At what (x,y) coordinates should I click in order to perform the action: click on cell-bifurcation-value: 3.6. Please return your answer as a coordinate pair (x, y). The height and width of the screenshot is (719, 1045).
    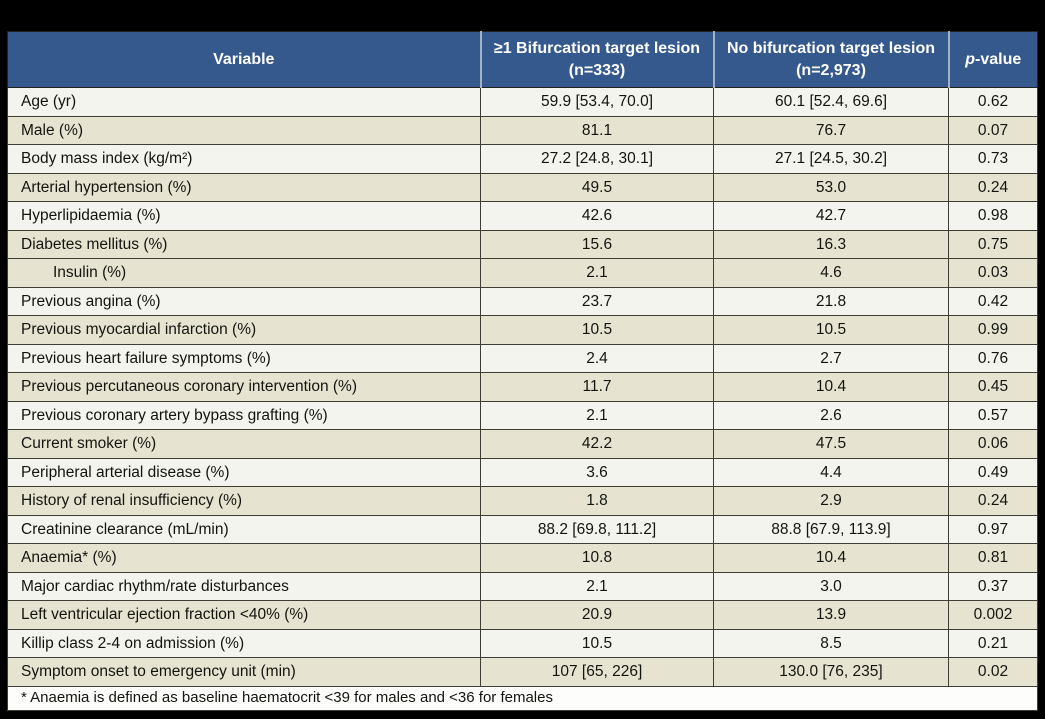
    Looking at the image, I should click on (597, 472).